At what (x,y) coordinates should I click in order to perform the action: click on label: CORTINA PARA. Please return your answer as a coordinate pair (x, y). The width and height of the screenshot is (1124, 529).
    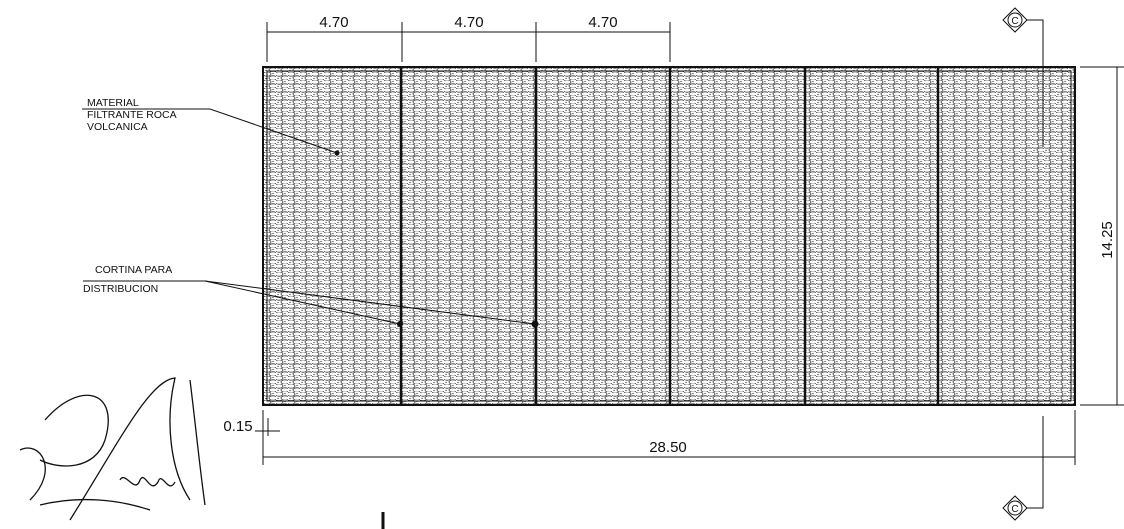
    Looking at the image, I should click on (133, 270).